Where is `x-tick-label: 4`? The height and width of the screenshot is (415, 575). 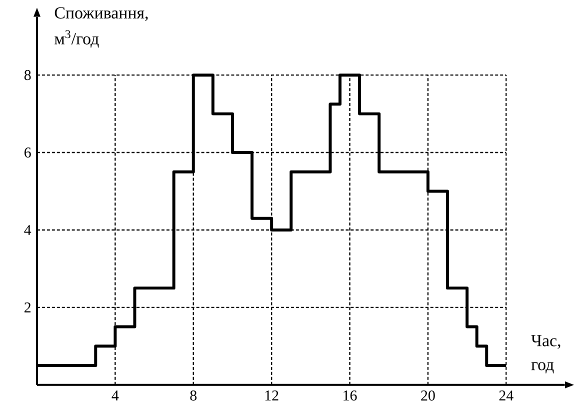 x-tick-label: 4 is located at coordinates (115, 395).